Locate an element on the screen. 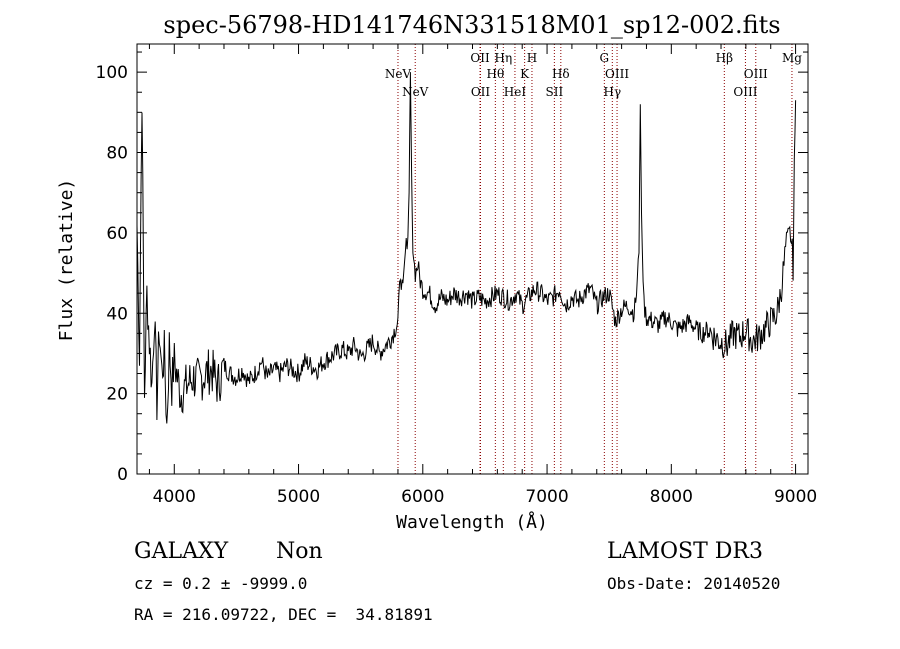 This screenshot has width=900, height=649. line-marker-label: G is located at coordinates (605, 58).